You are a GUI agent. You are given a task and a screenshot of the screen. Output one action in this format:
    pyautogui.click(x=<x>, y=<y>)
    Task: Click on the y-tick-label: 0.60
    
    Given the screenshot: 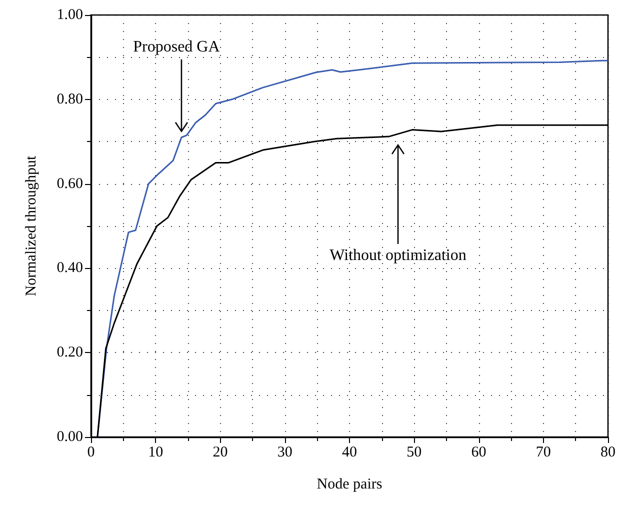 What is the action you would take?
    pyautogui.click(x=69, y=184)
    